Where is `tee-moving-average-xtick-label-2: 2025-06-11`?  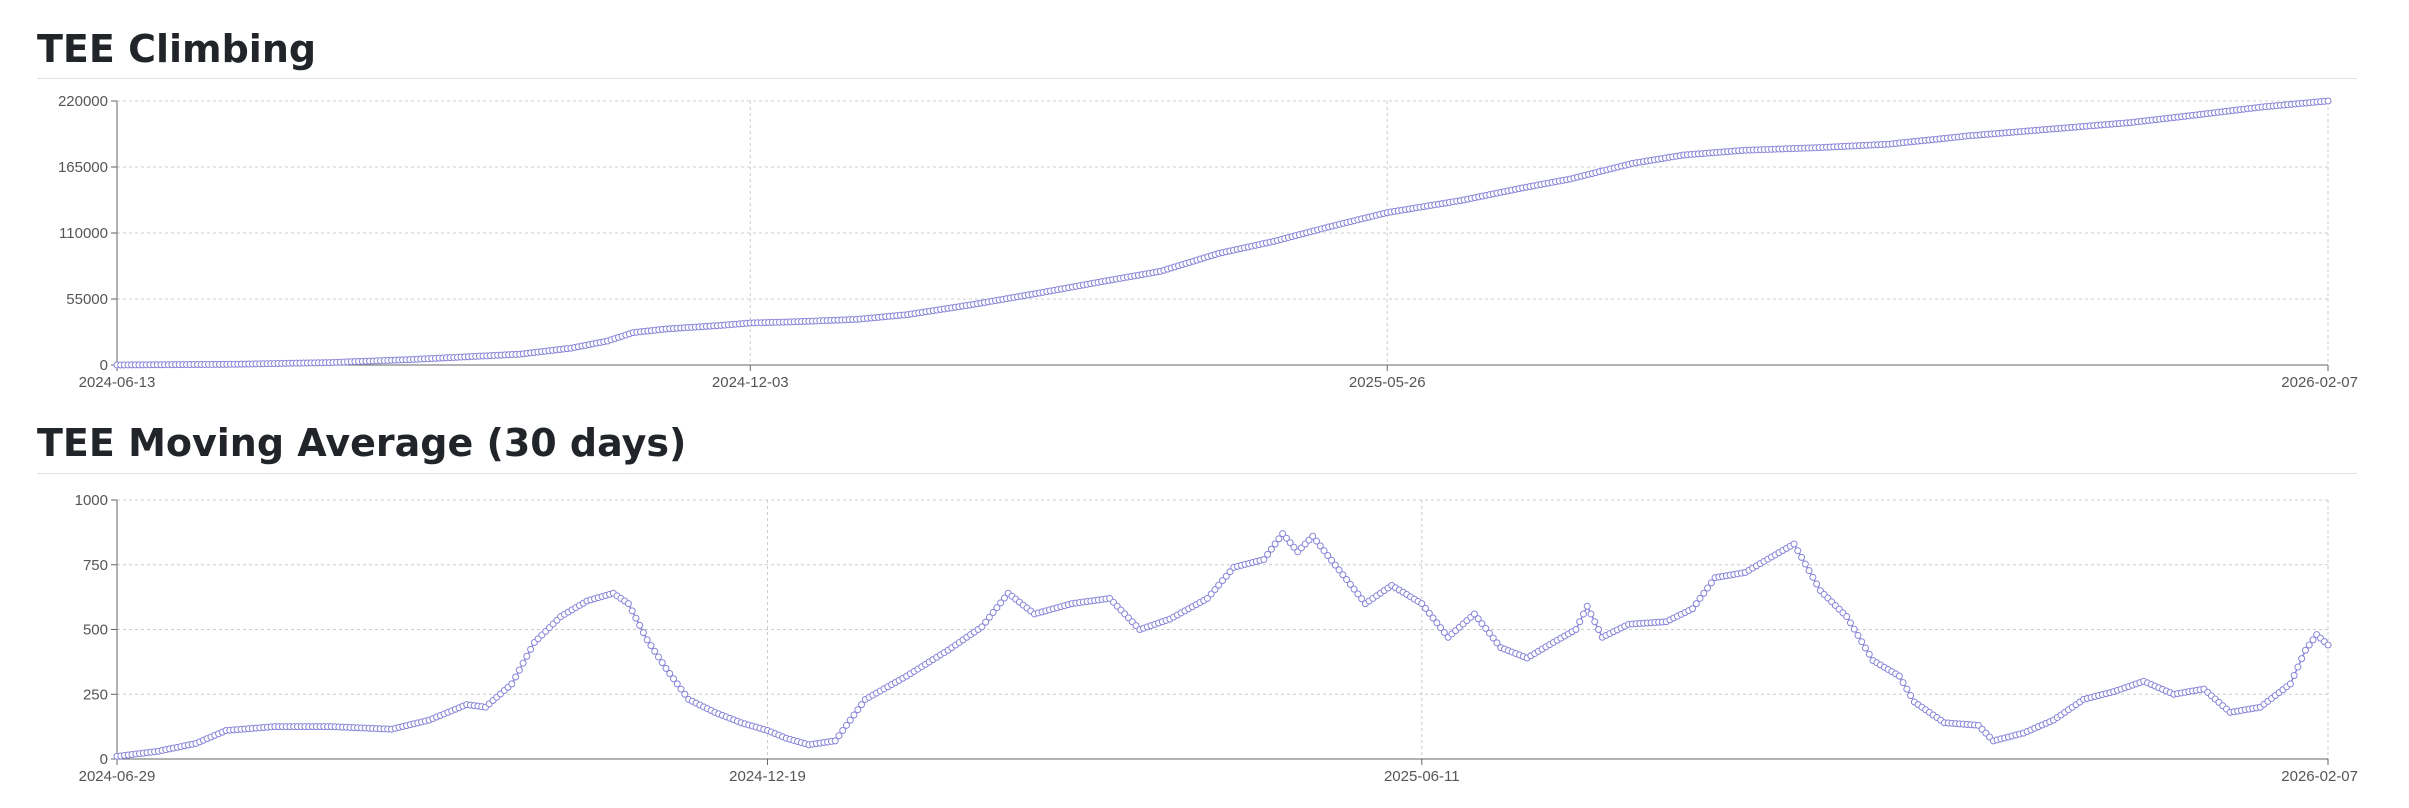 tee-moving-average-xtick-label-2: 2025-06-11 is located at coordinates (1422, 776).